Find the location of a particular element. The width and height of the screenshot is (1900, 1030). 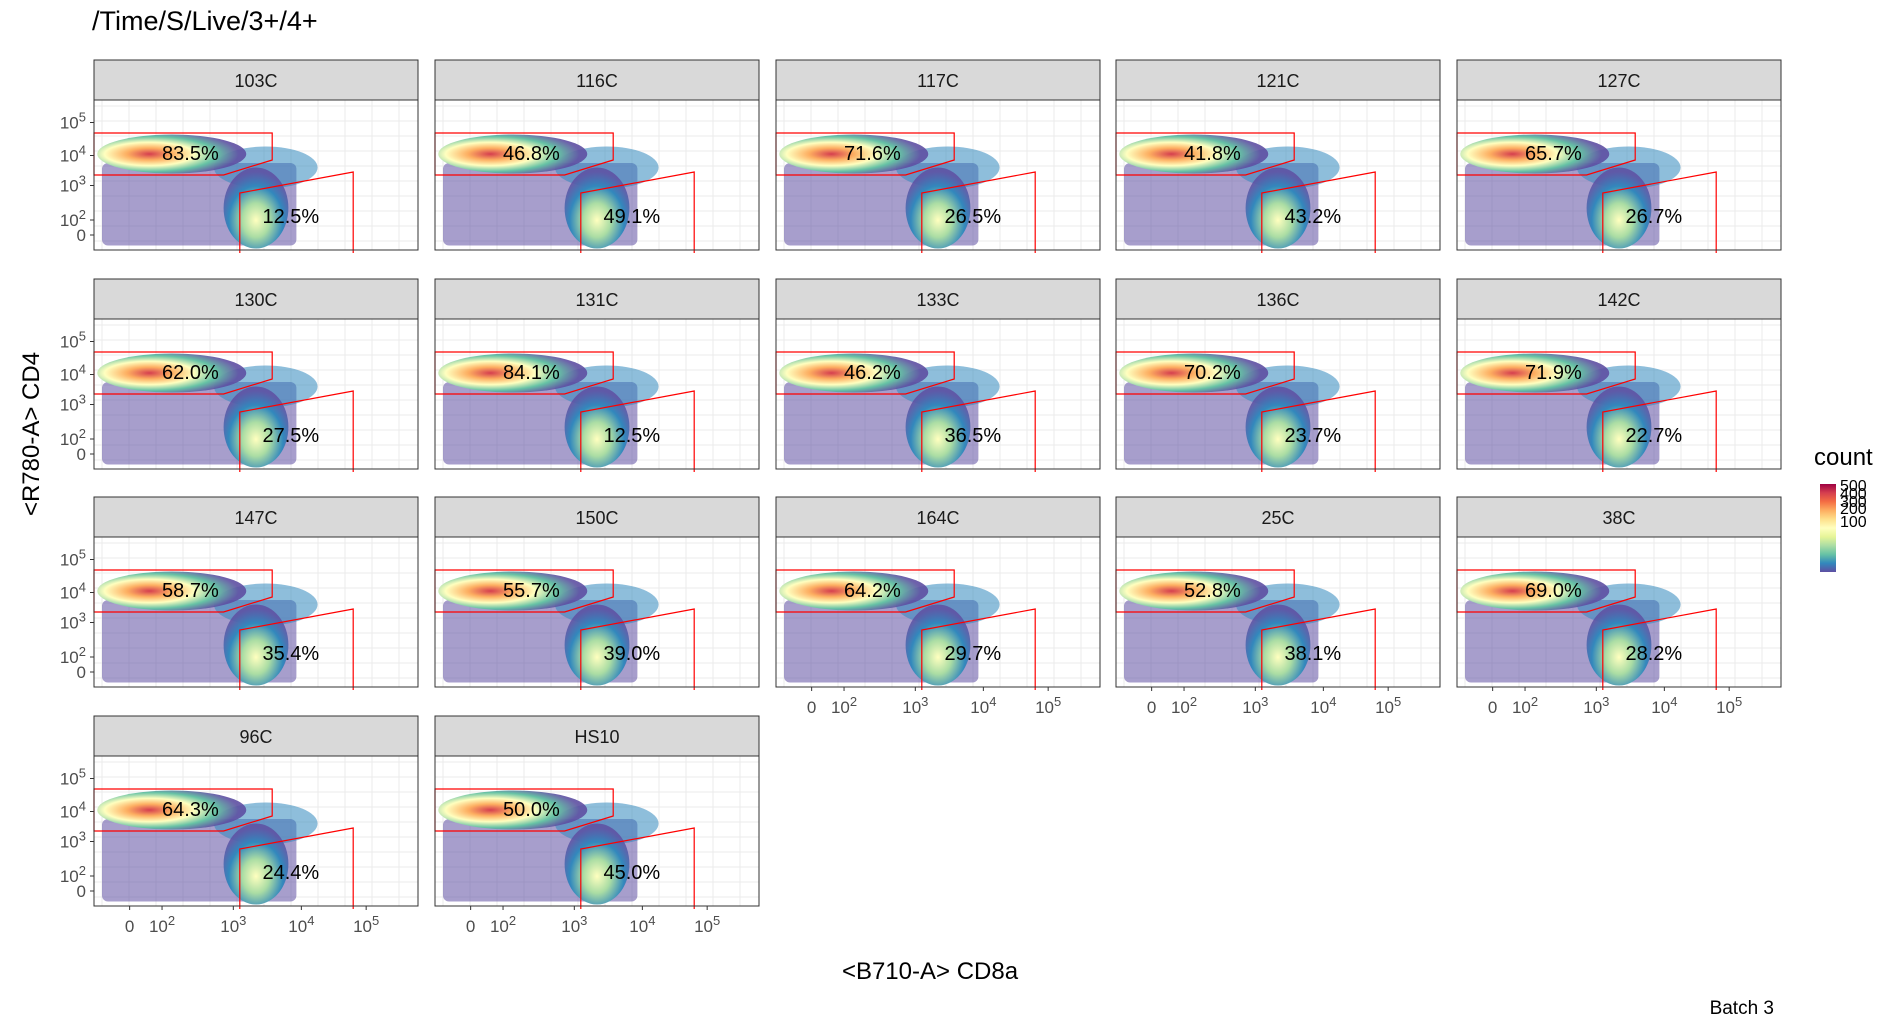

facet-strip-label: HS10 is located at coordinates (596, 737).